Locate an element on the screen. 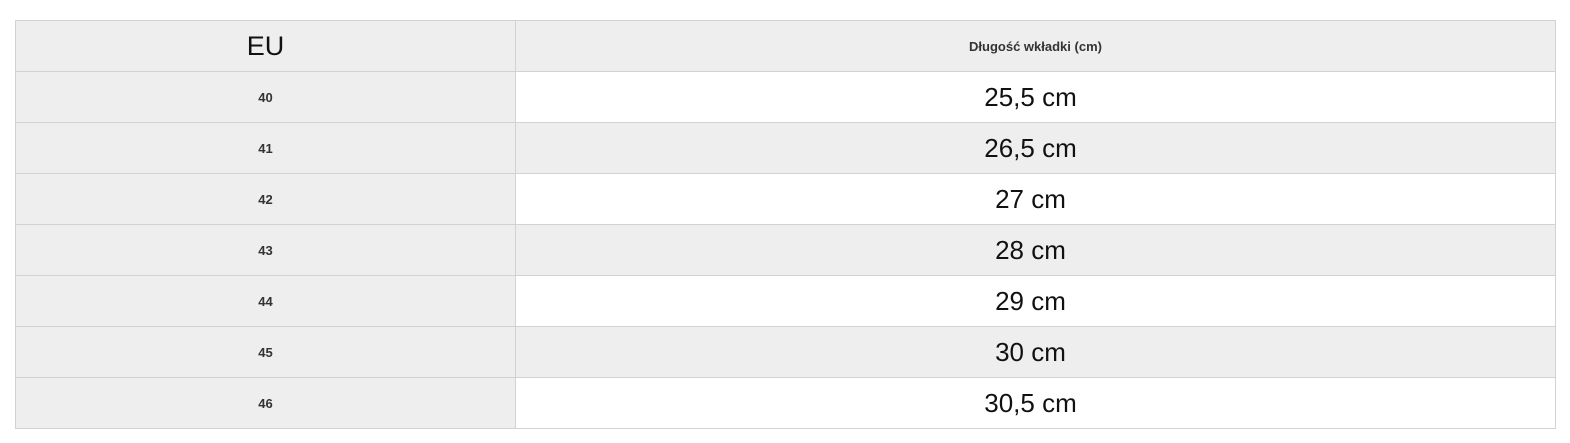  table-row: 40 25,5 cm is located at coordinates (785, 97).